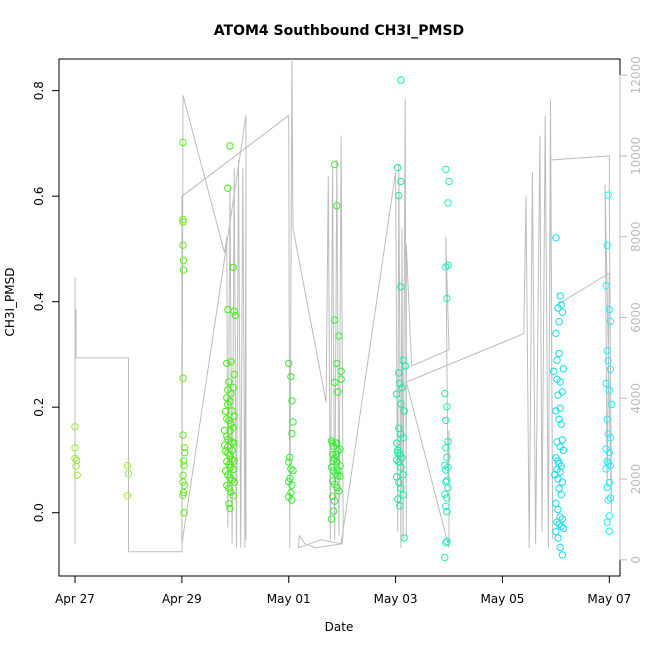 Image resolution: width=650 pixels, height=650 pixels. I want to click on x-tick-label: May 01, so click(289, 599).